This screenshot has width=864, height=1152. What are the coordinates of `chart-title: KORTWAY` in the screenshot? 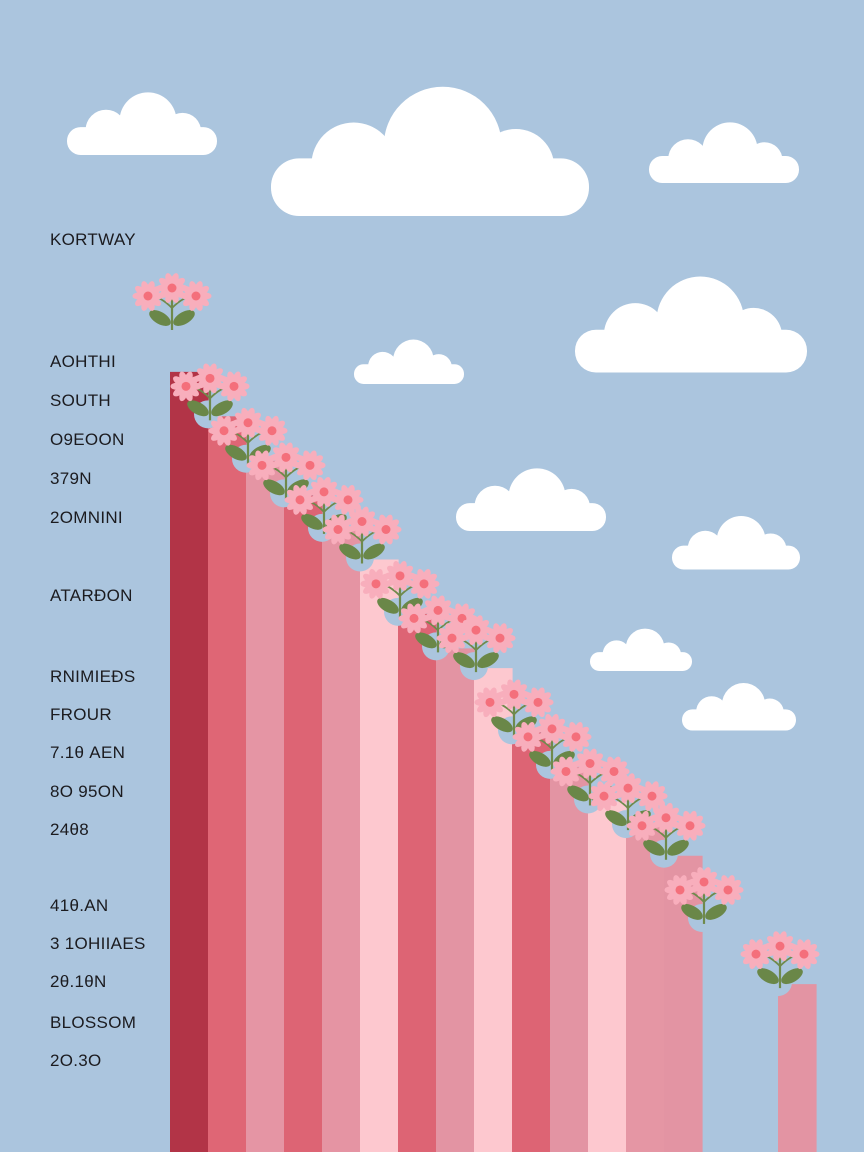 It's located at (93, 239).